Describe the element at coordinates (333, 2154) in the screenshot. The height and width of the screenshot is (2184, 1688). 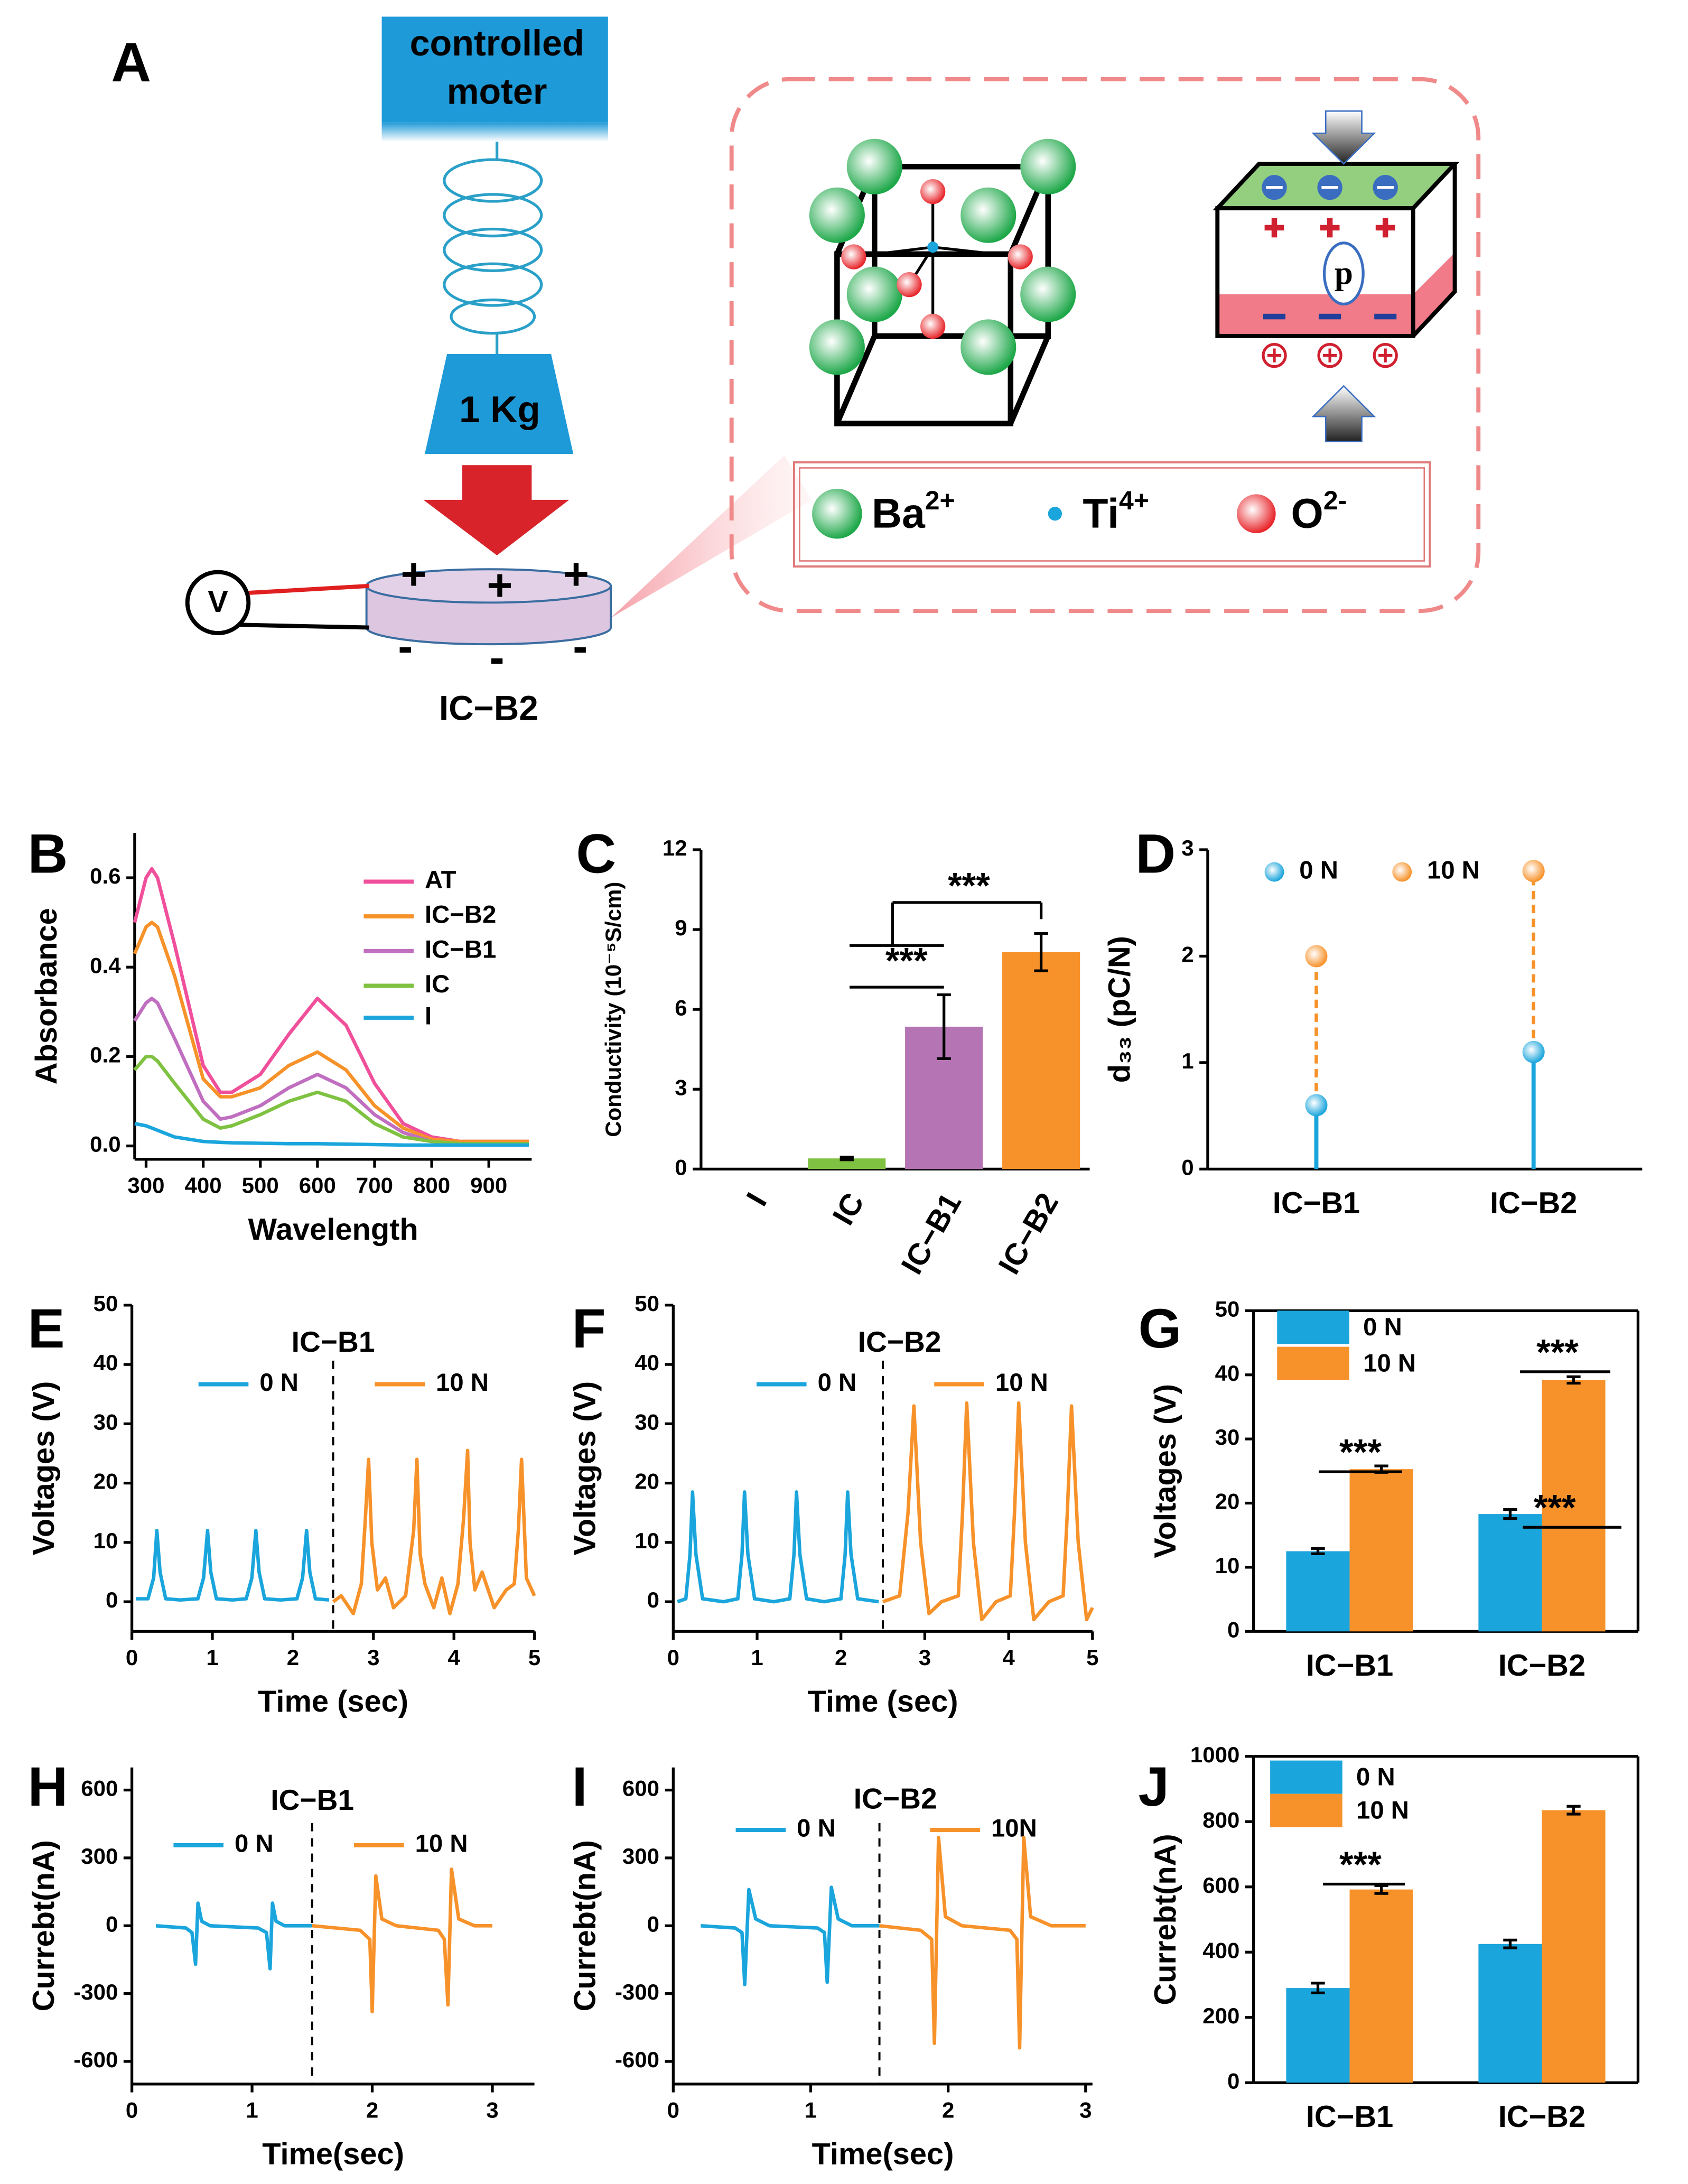
I see `x-axis-label: Time(sec)` at that location.